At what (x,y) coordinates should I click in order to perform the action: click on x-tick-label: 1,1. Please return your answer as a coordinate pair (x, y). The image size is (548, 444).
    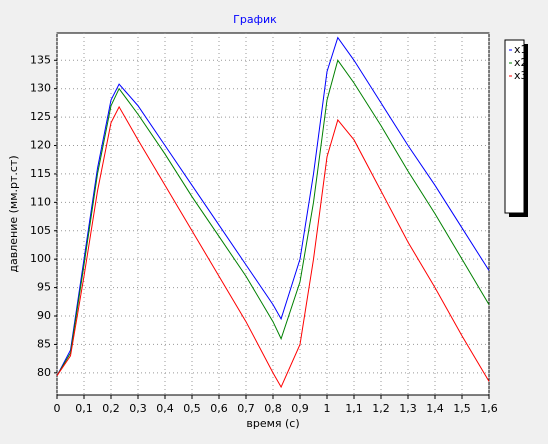
    Looking at the image, I should click on (354, 408).